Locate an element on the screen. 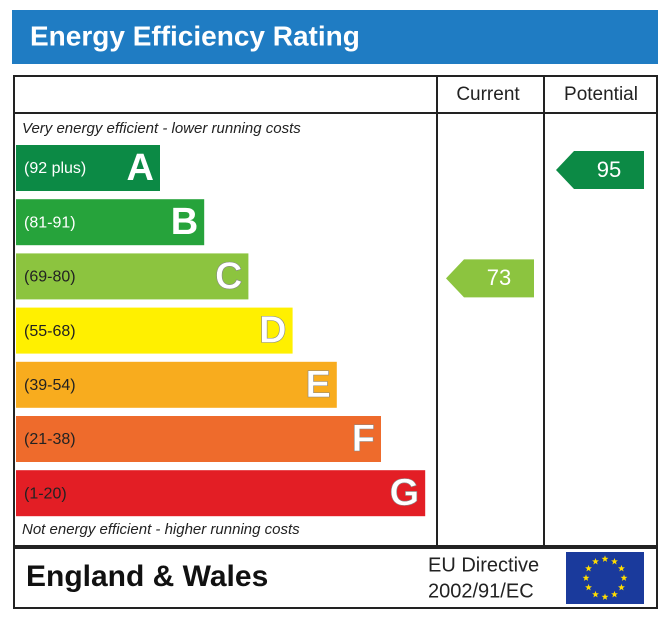 Image resolution: width=670 pixels, height=627 pixels. region: England & Wales is located at coordinates (147, 576).